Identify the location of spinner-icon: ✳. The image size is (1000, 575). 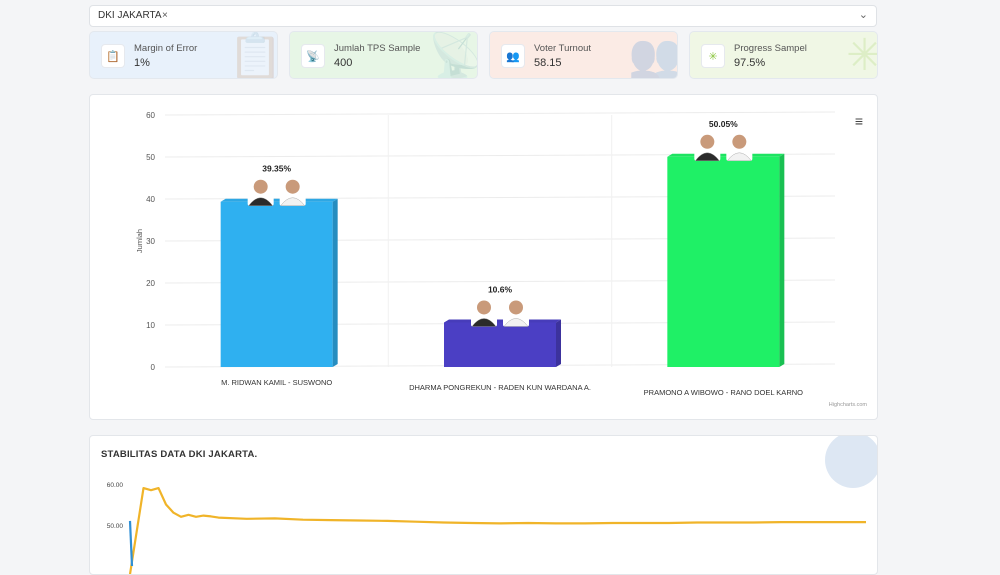
(713, 56).